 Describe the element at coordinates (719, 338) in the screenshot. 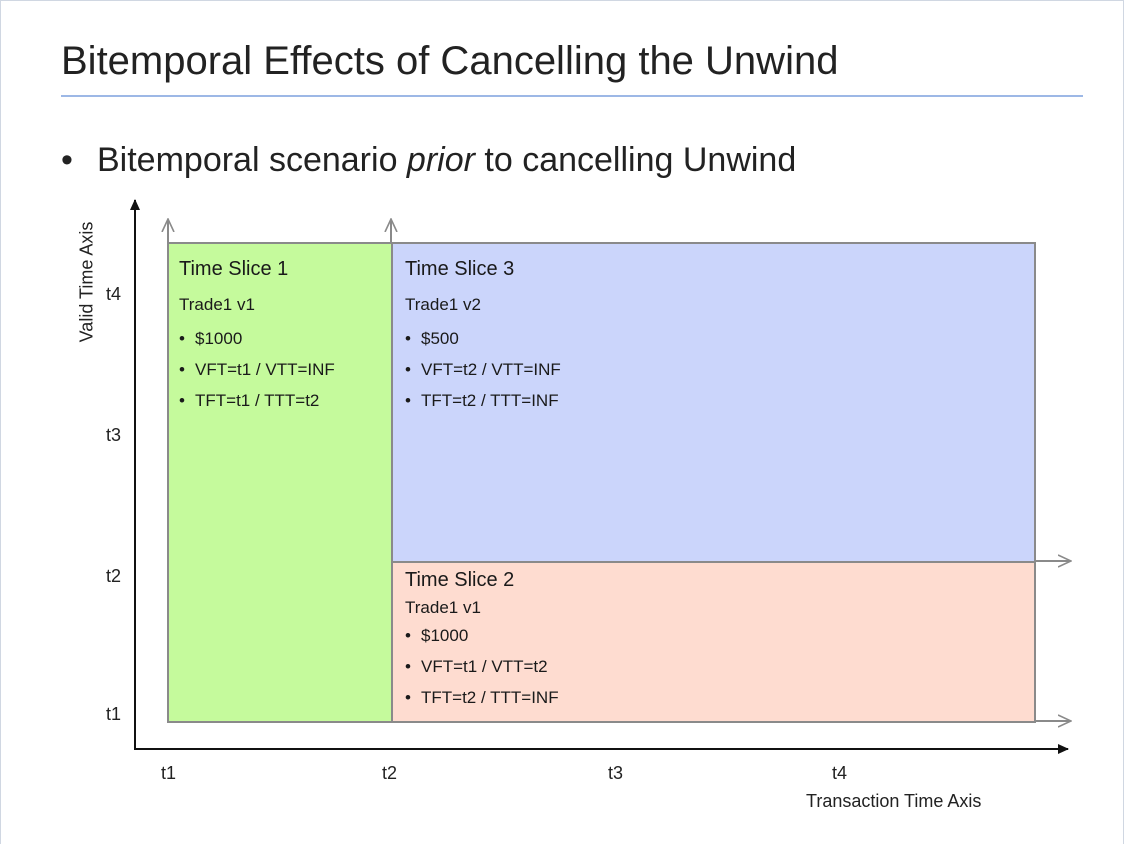

I see `slice-detail-item: $500` at that location.